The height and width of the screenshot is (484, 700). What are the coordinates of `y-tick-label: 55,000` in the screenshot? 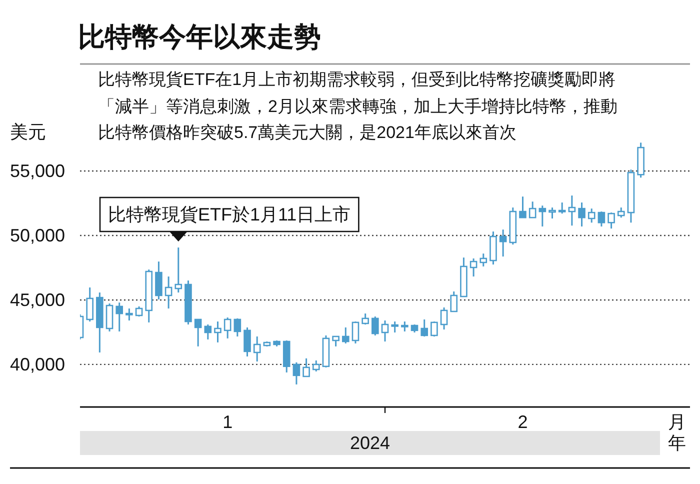 It's located at (38, 171).